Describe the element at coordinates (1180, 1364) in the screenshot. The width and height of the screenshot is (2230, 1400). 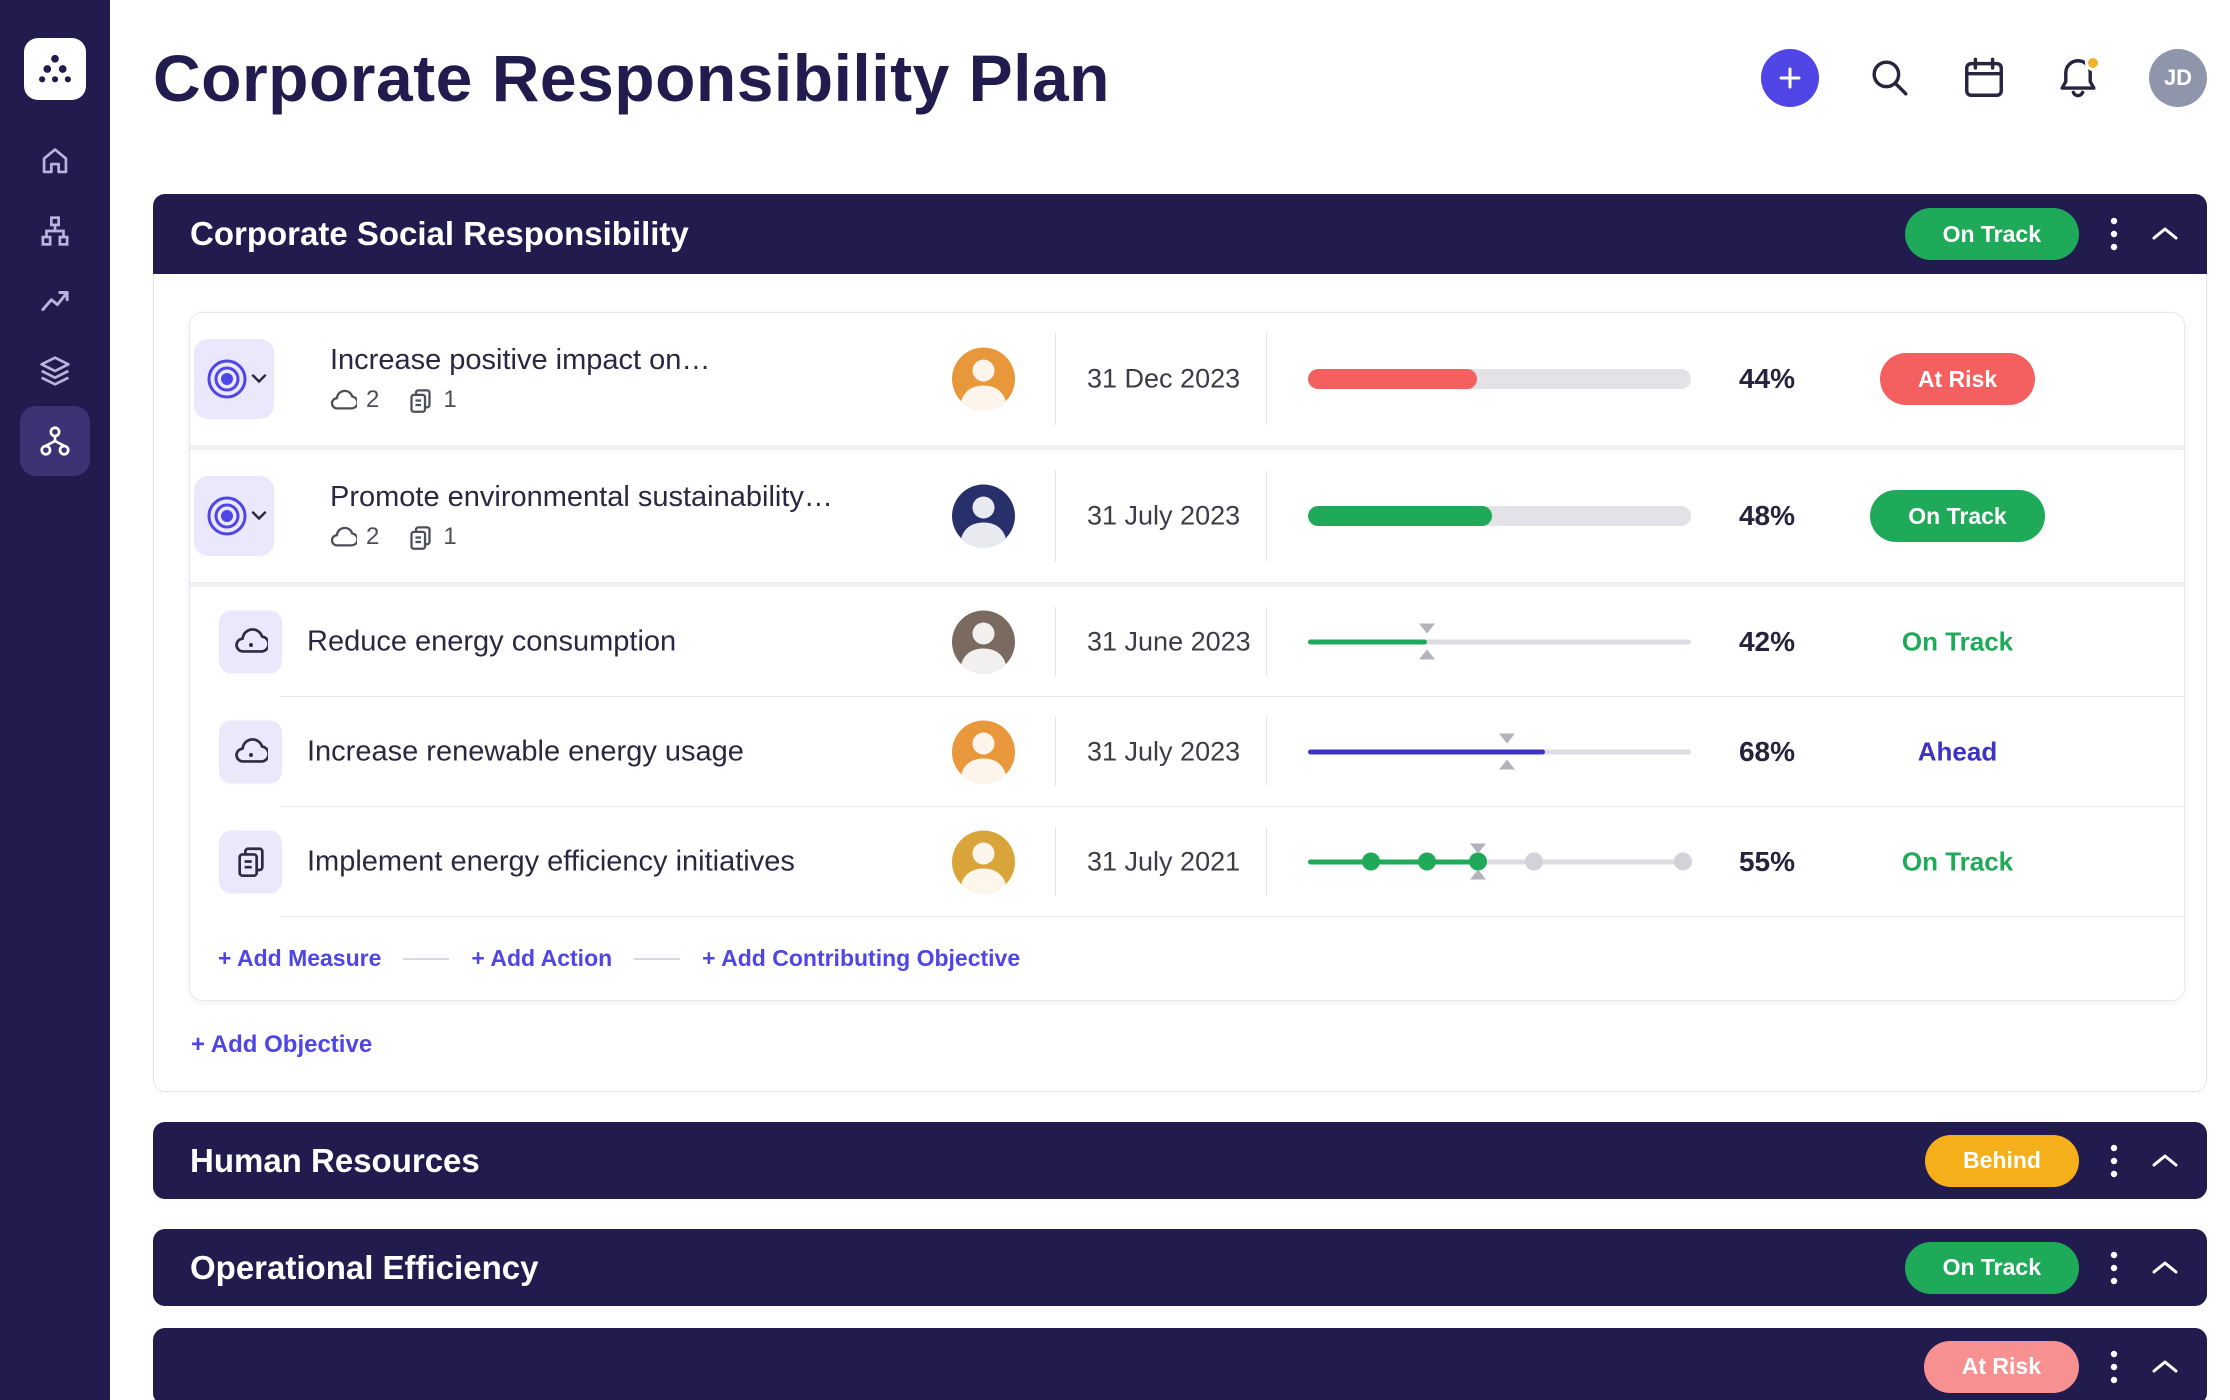
I see `section-header: At Risk` at that location.